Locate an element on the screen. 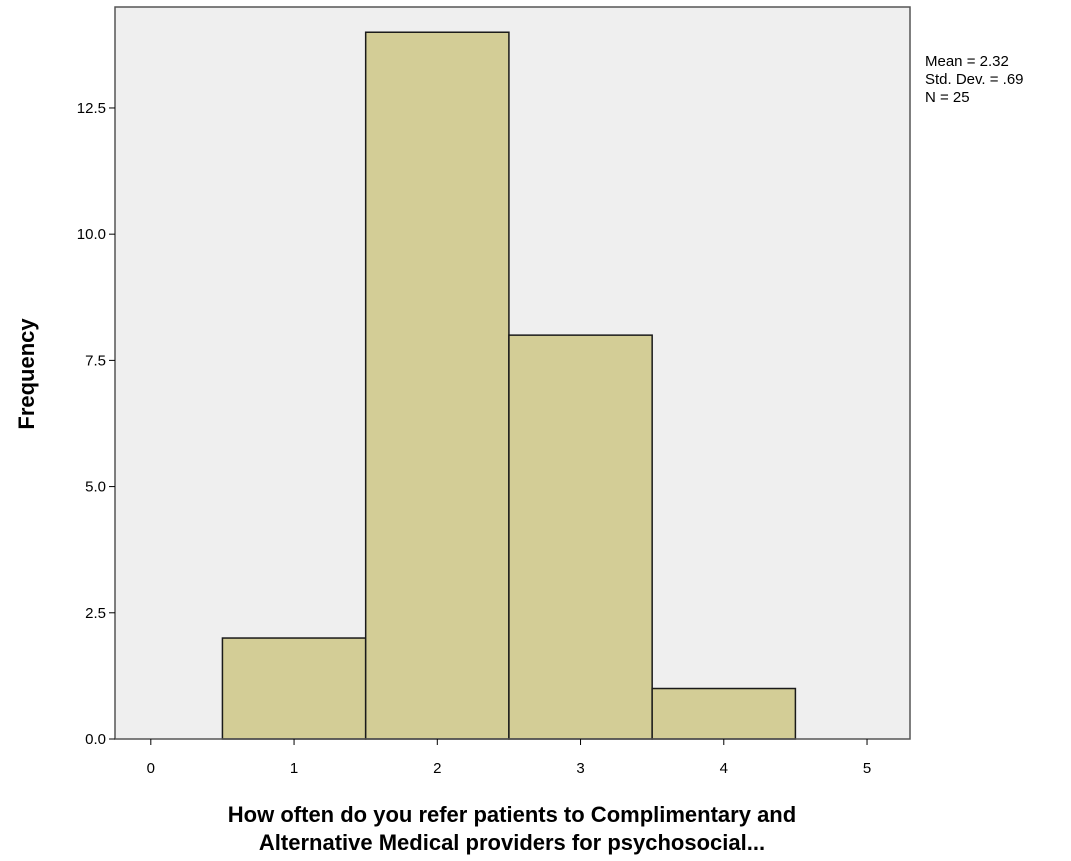 The width and height of the screenshot is (1071, 861). x-tick-label: 5 is located at coordinates (867, 768).